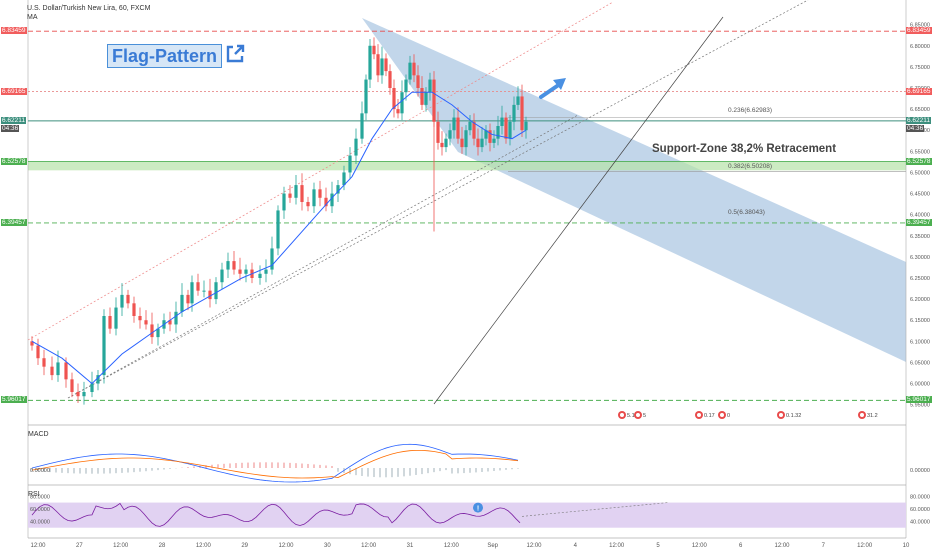 The height and width of the screenshot is (550, 932). I want to click on price-label-right: 6.62211, so click(919, 120).